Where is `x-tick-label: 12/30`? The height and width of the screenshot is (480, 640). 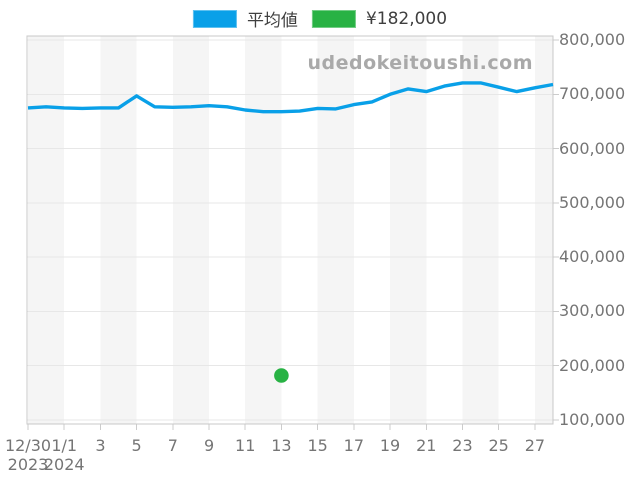 x-tick-label: 12/30 is located at coordinates (28, 445).